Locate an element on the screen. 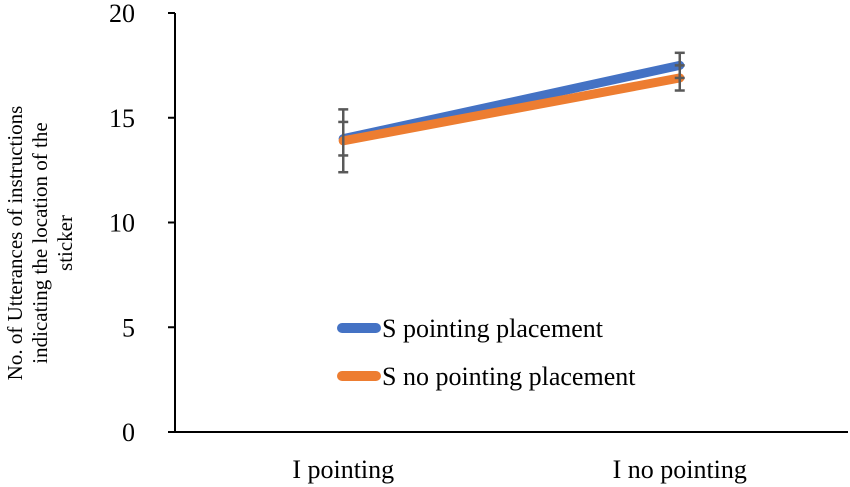 This screenshot has height=487, width=850. y-tick-label: 5 is located at coordinates (128, 327).